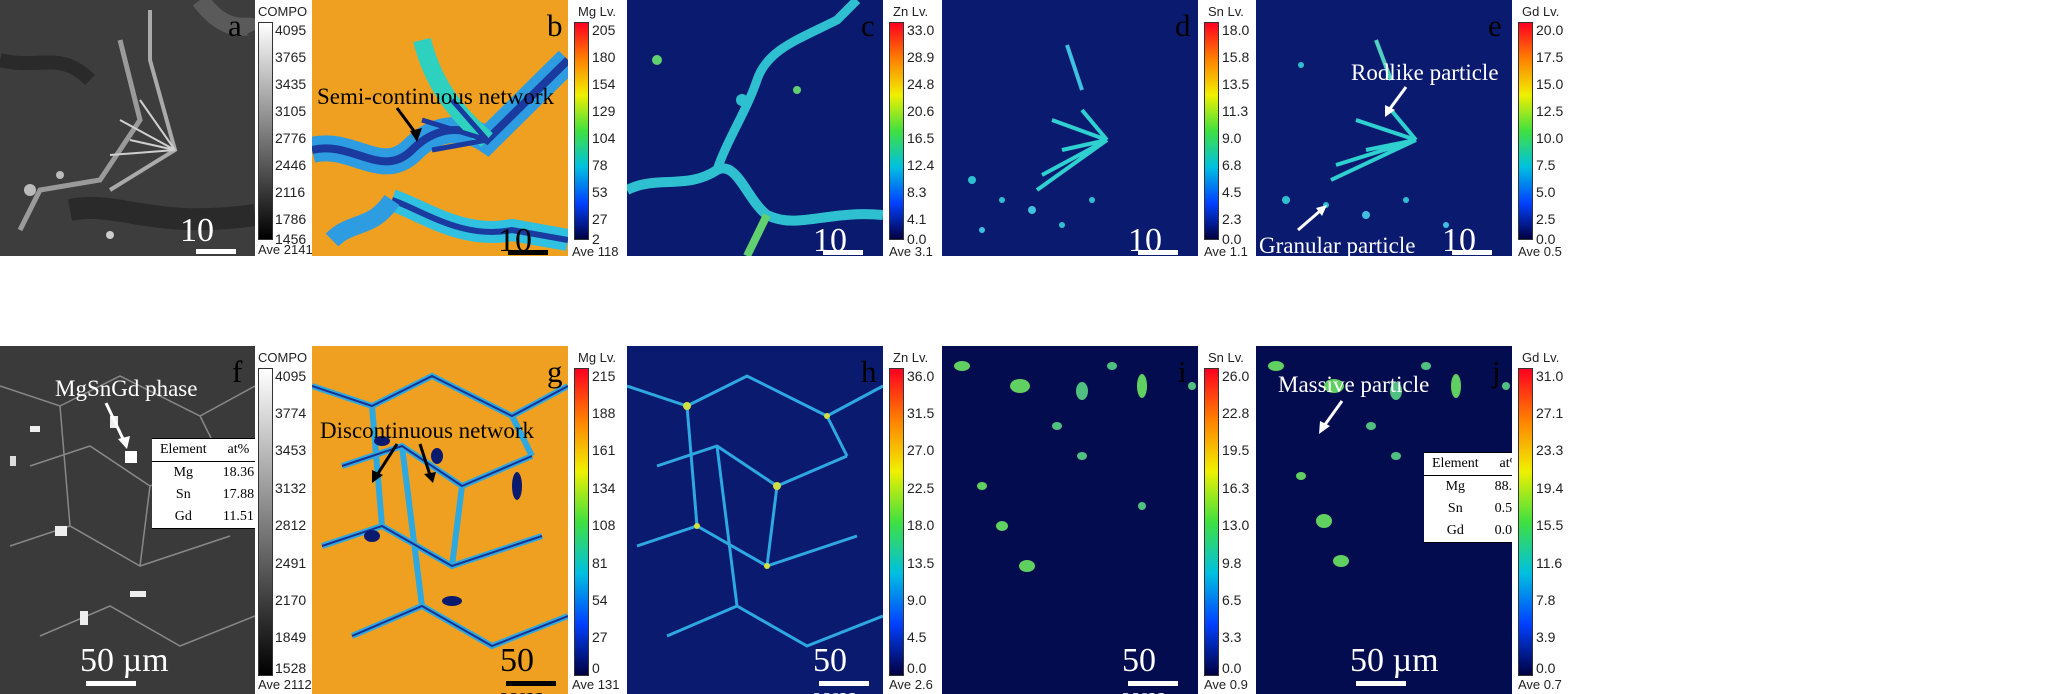 This screenshot has height=694, width=2067. Describe the element at coordinates (581, 131) in the screenshot. I see `colorbar-b` at that location.